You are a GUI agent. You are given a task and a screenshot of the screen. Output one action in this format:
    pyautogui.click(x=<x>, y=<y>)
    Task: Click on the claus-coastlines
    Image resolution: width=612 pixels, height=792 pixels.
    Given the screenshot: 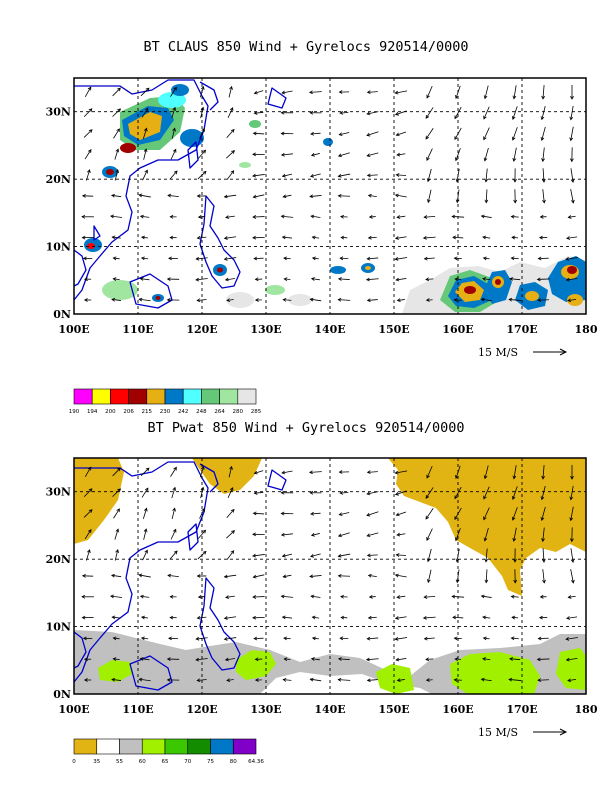 What is the action you would take?
    pyautogui.click(x=180, y=194)
    